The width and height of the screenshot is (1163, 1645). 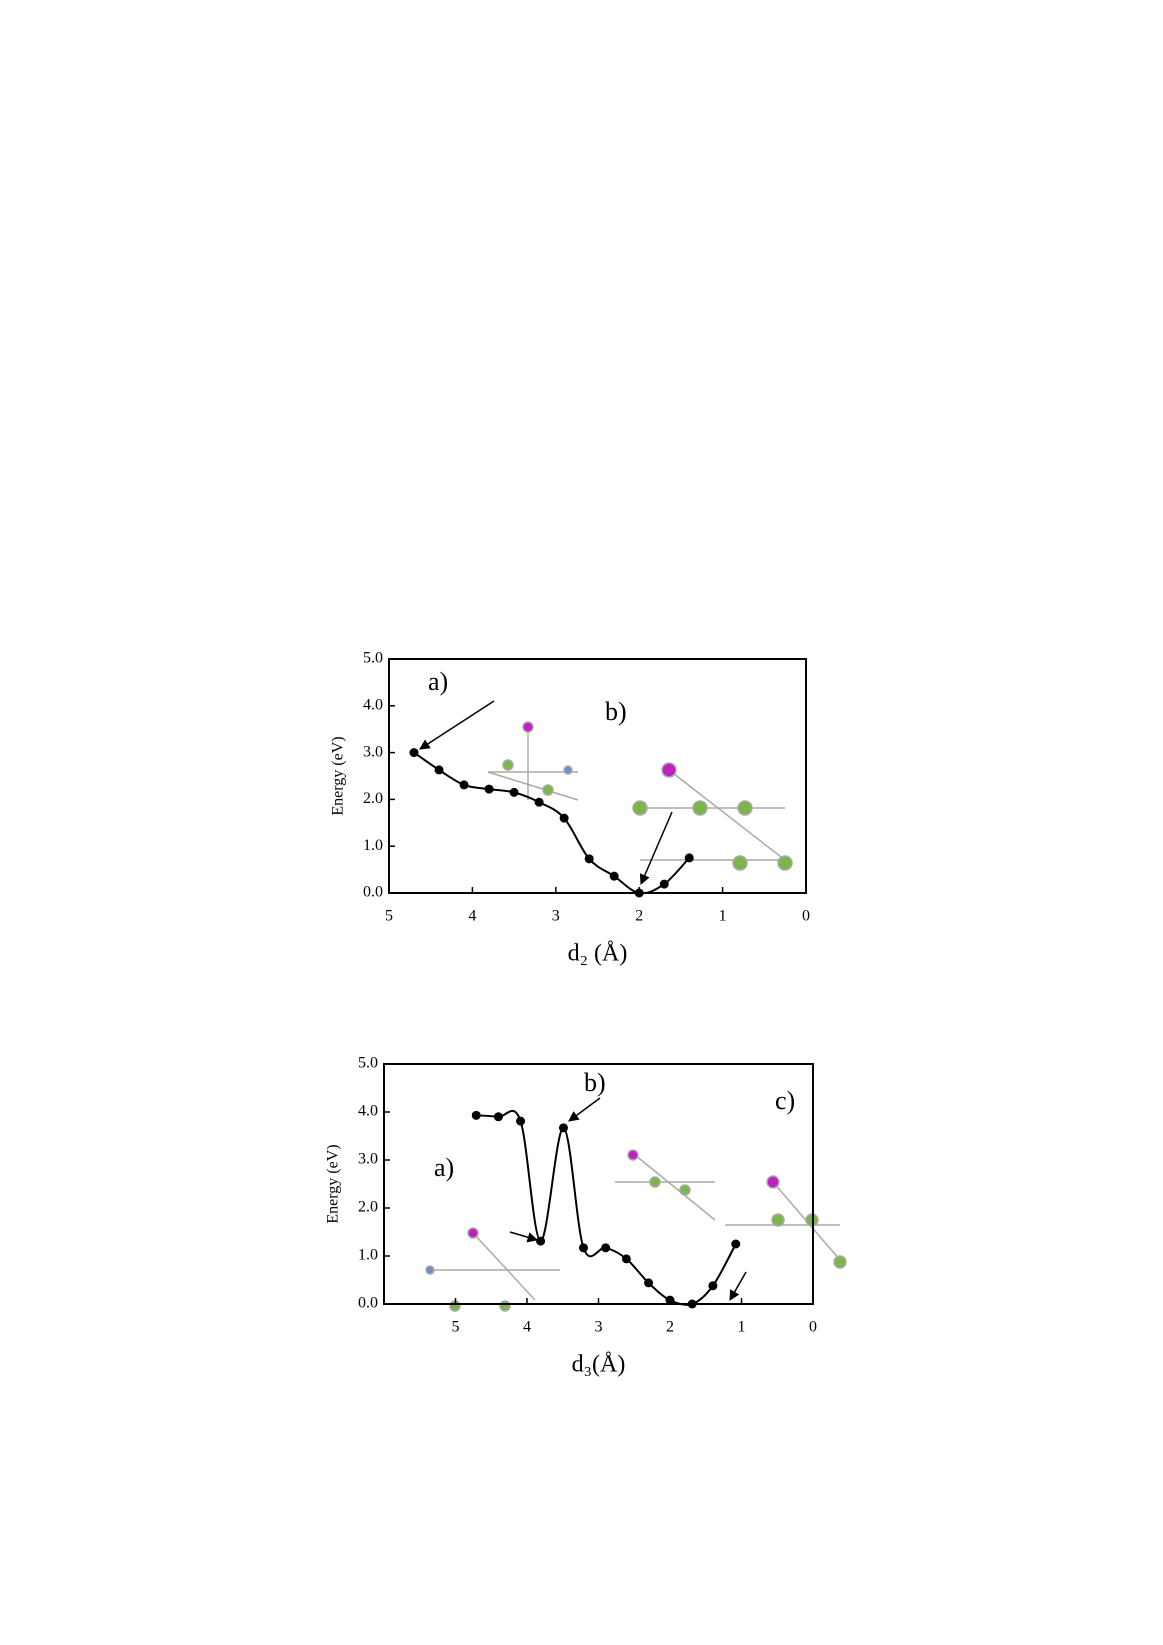 What do you see at coordinates (785, 1100) in the screenshot?
I see `annotation: c)` at bounding box center [785, 1100].